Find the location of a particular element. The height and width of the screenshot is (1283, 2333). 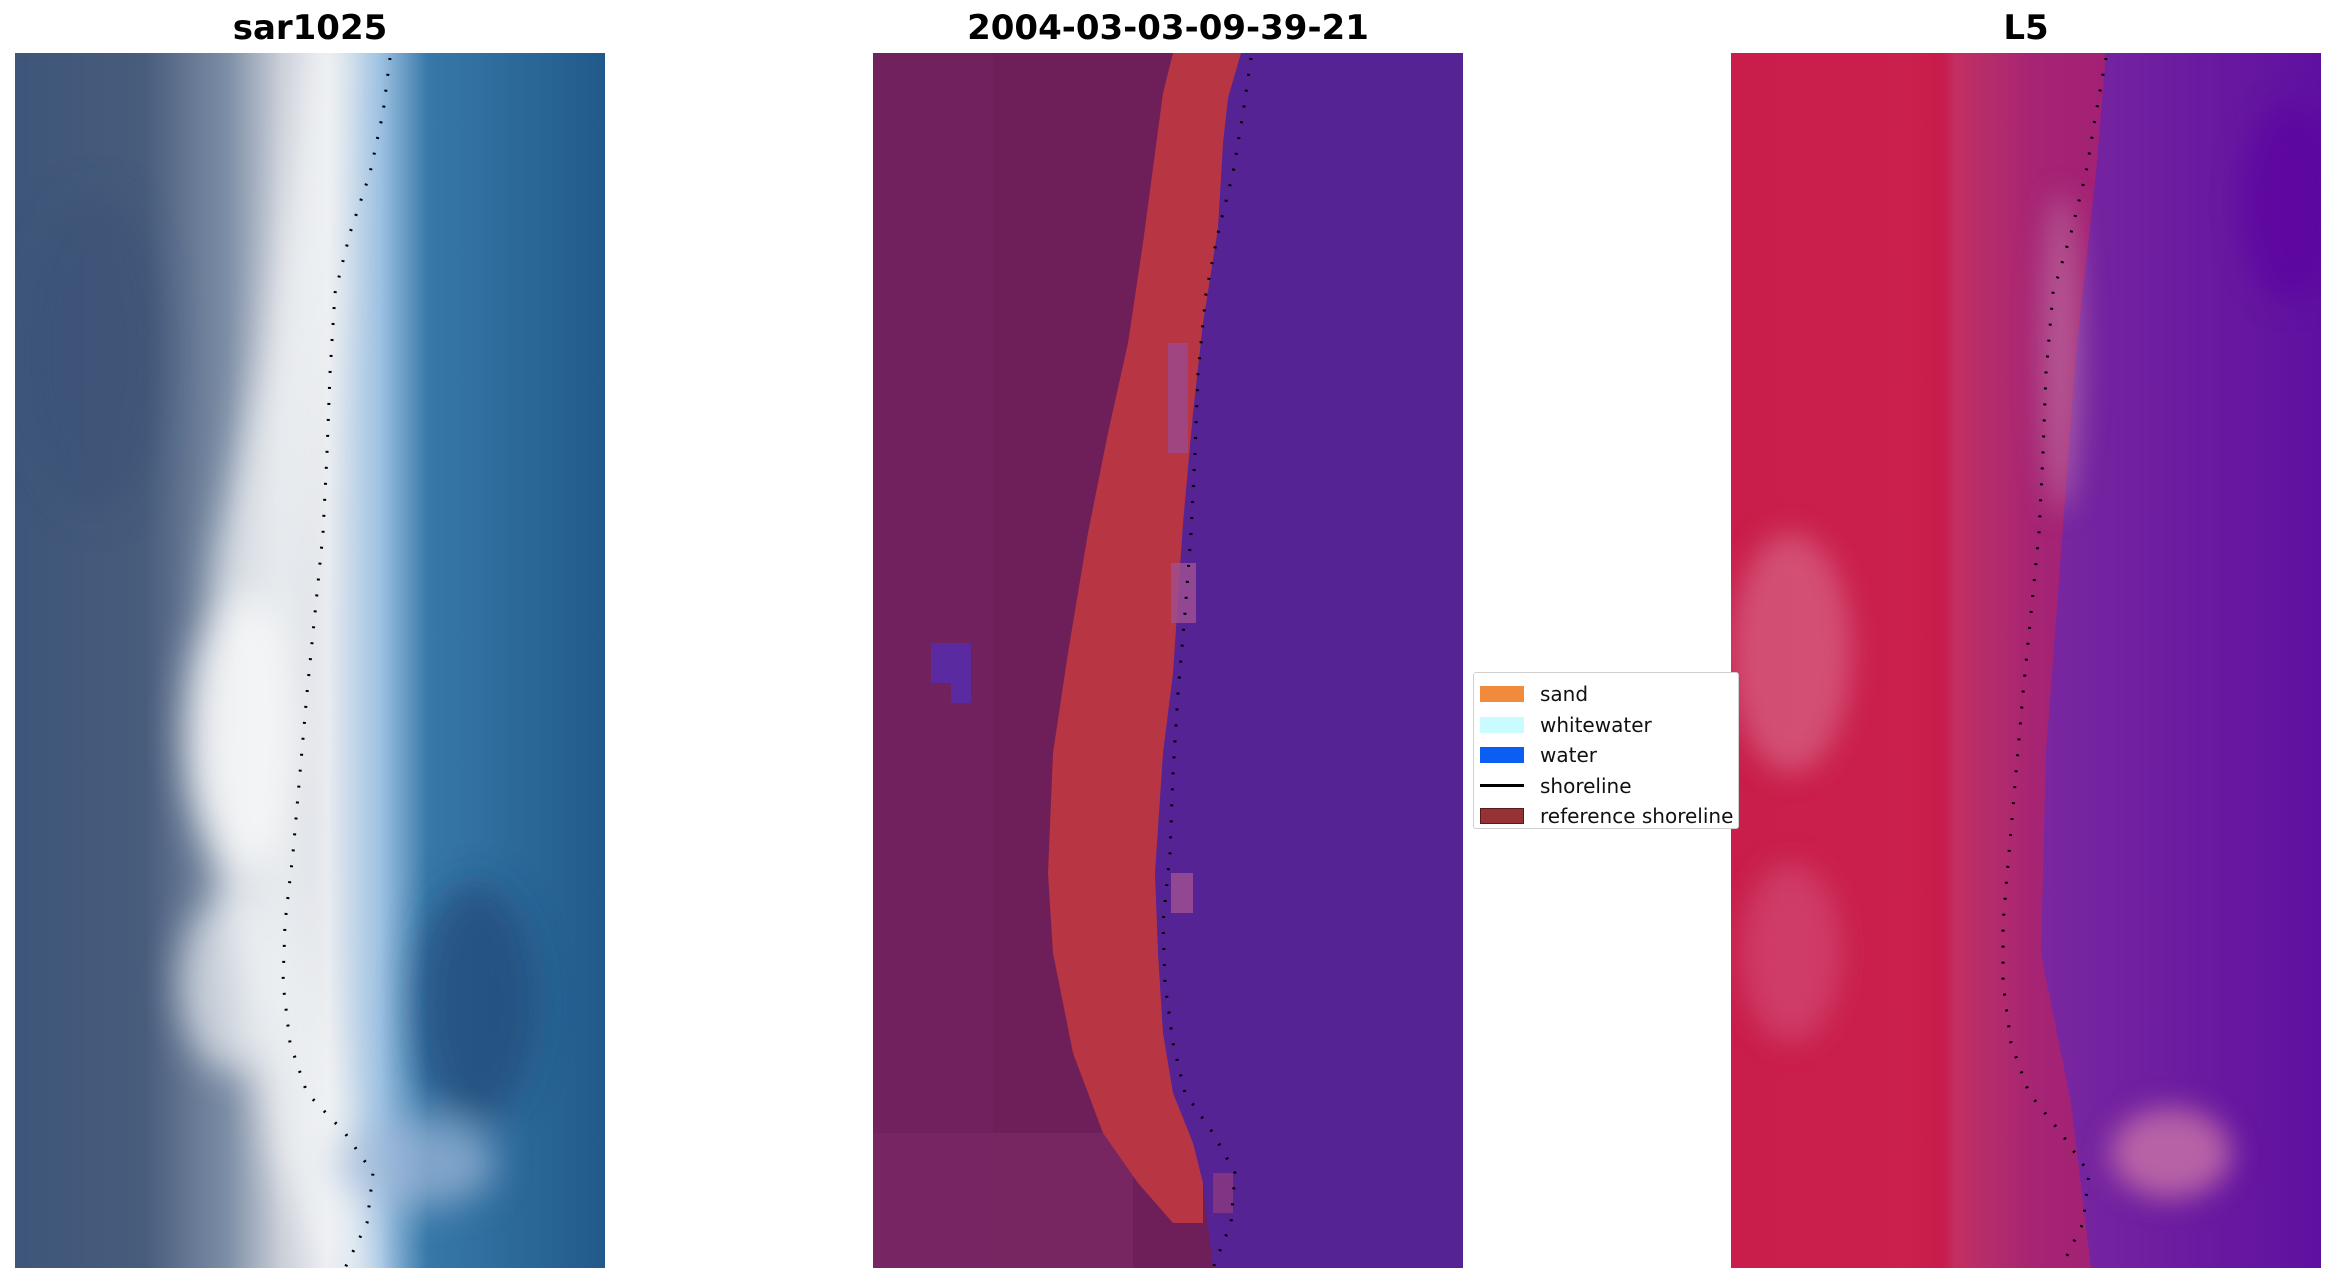

legend-label-shoreline: shoreline is located at coordinates (1586, 785).